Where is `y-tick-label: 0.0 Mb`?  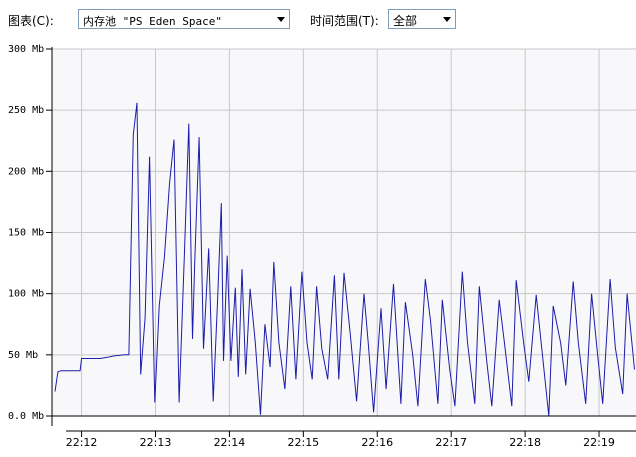
y-tick-label: 0.0 Mb is located at coordinates (26, 416).